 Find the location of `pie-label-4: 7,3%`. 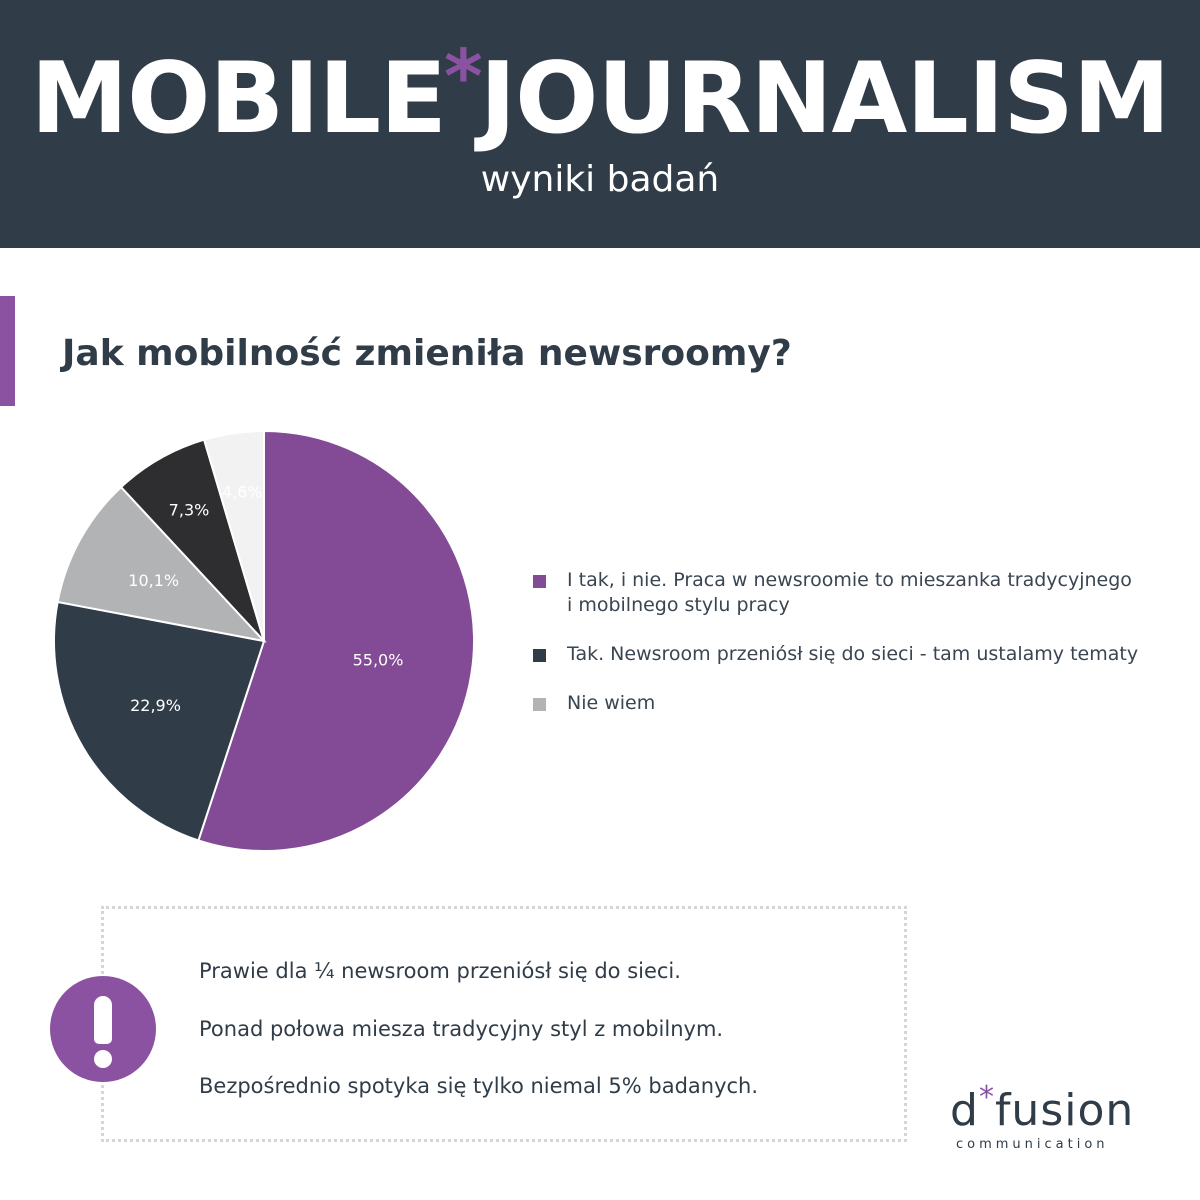

pie-label-4: 7,3% is located at coordinates (189, 510).